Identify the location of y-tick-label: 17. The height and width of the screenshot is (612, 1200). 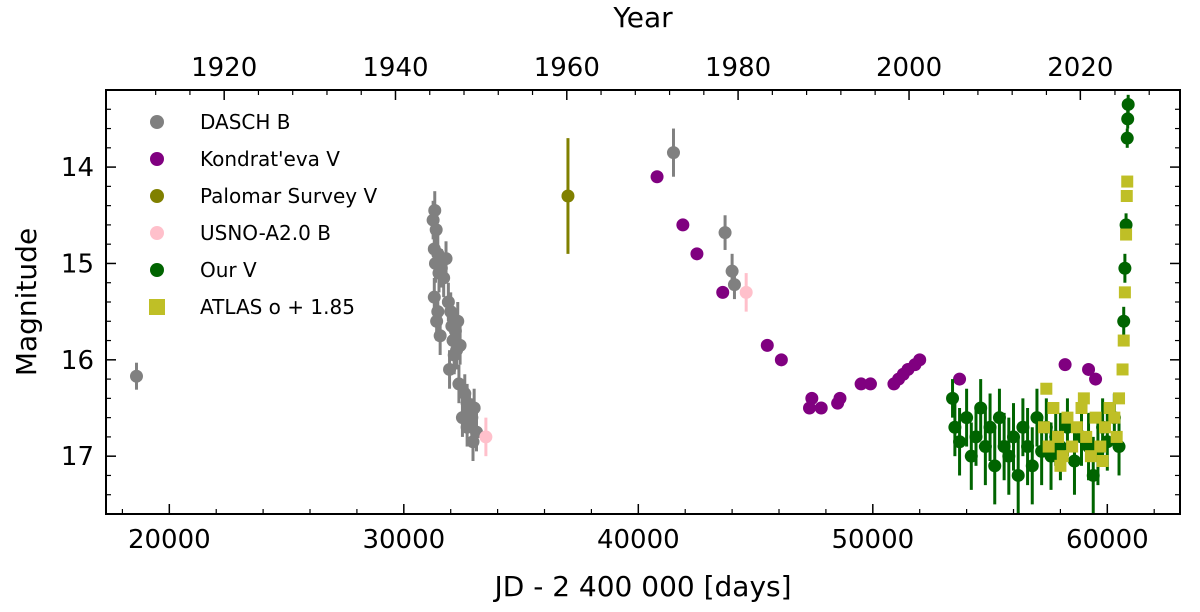
(77, 457).